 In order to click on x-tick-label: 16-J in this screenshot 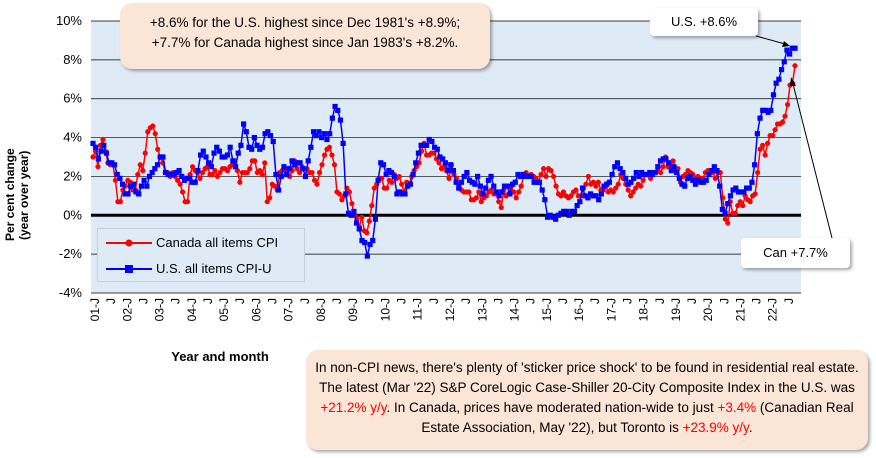, I will do `click(579, 309)`.